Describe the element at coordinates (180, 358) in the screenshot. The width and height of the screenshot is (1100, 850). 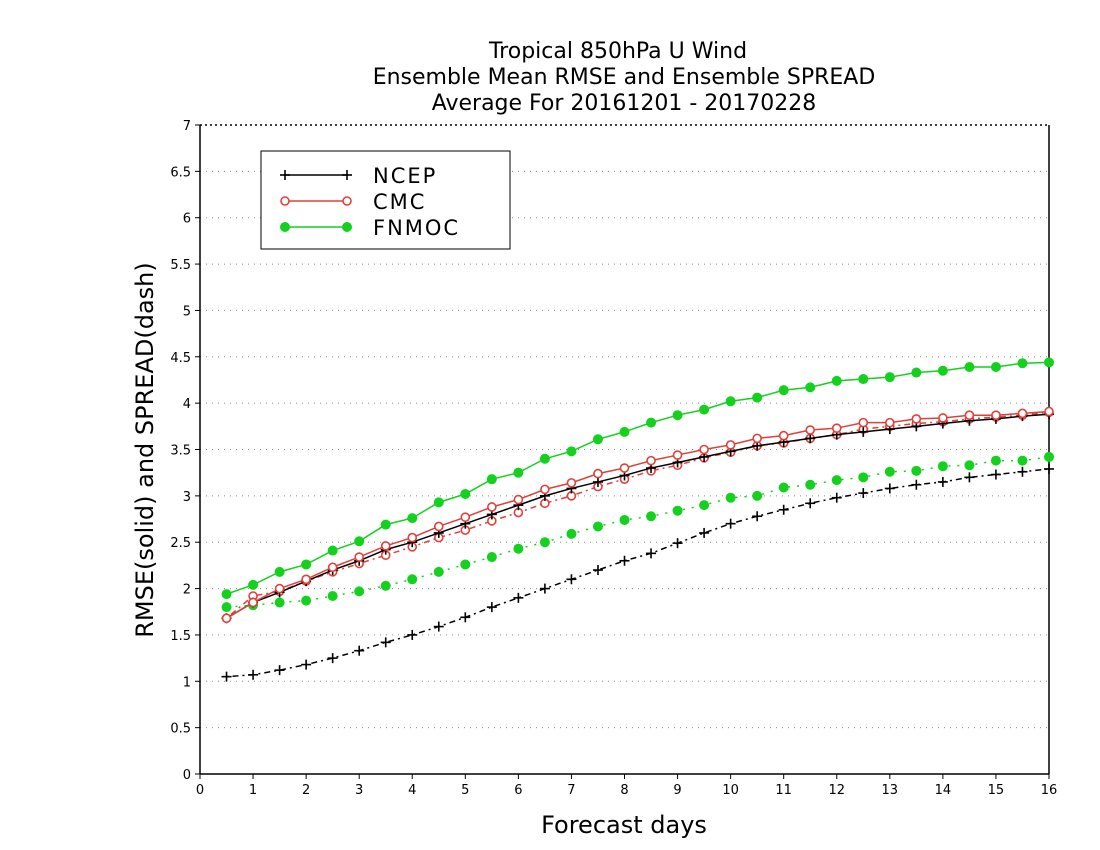
I see `y-tick-label: 4.5` at that location.